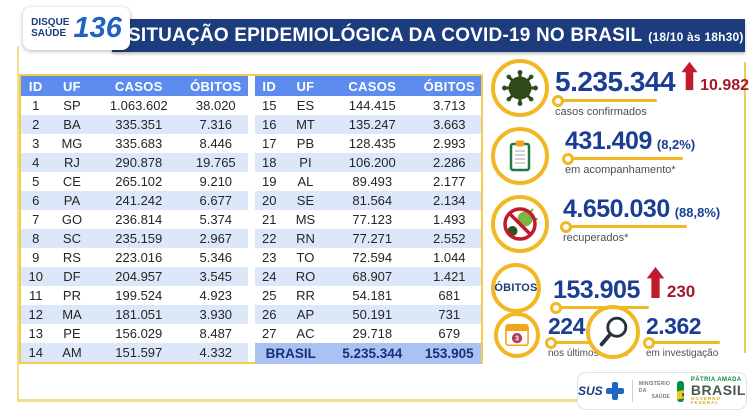 Image resolution: width=754 pixels, height=419 pixels. I want to click on obitos-label: ÓBITOS, so click(516, 288).